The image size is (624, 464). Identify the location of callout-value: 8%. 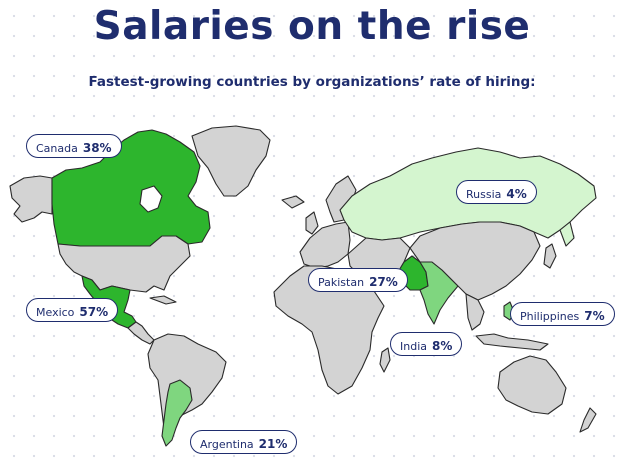
(442, 346).